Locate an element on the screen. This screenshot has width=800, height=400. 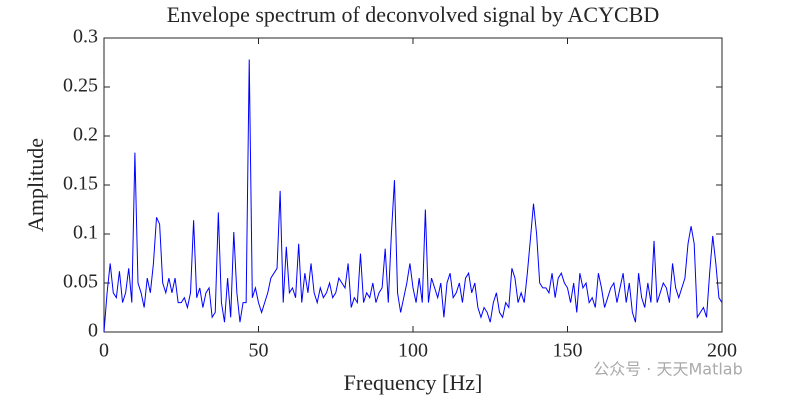
x-tick-label: 0 is located at coordinates (104, 351).